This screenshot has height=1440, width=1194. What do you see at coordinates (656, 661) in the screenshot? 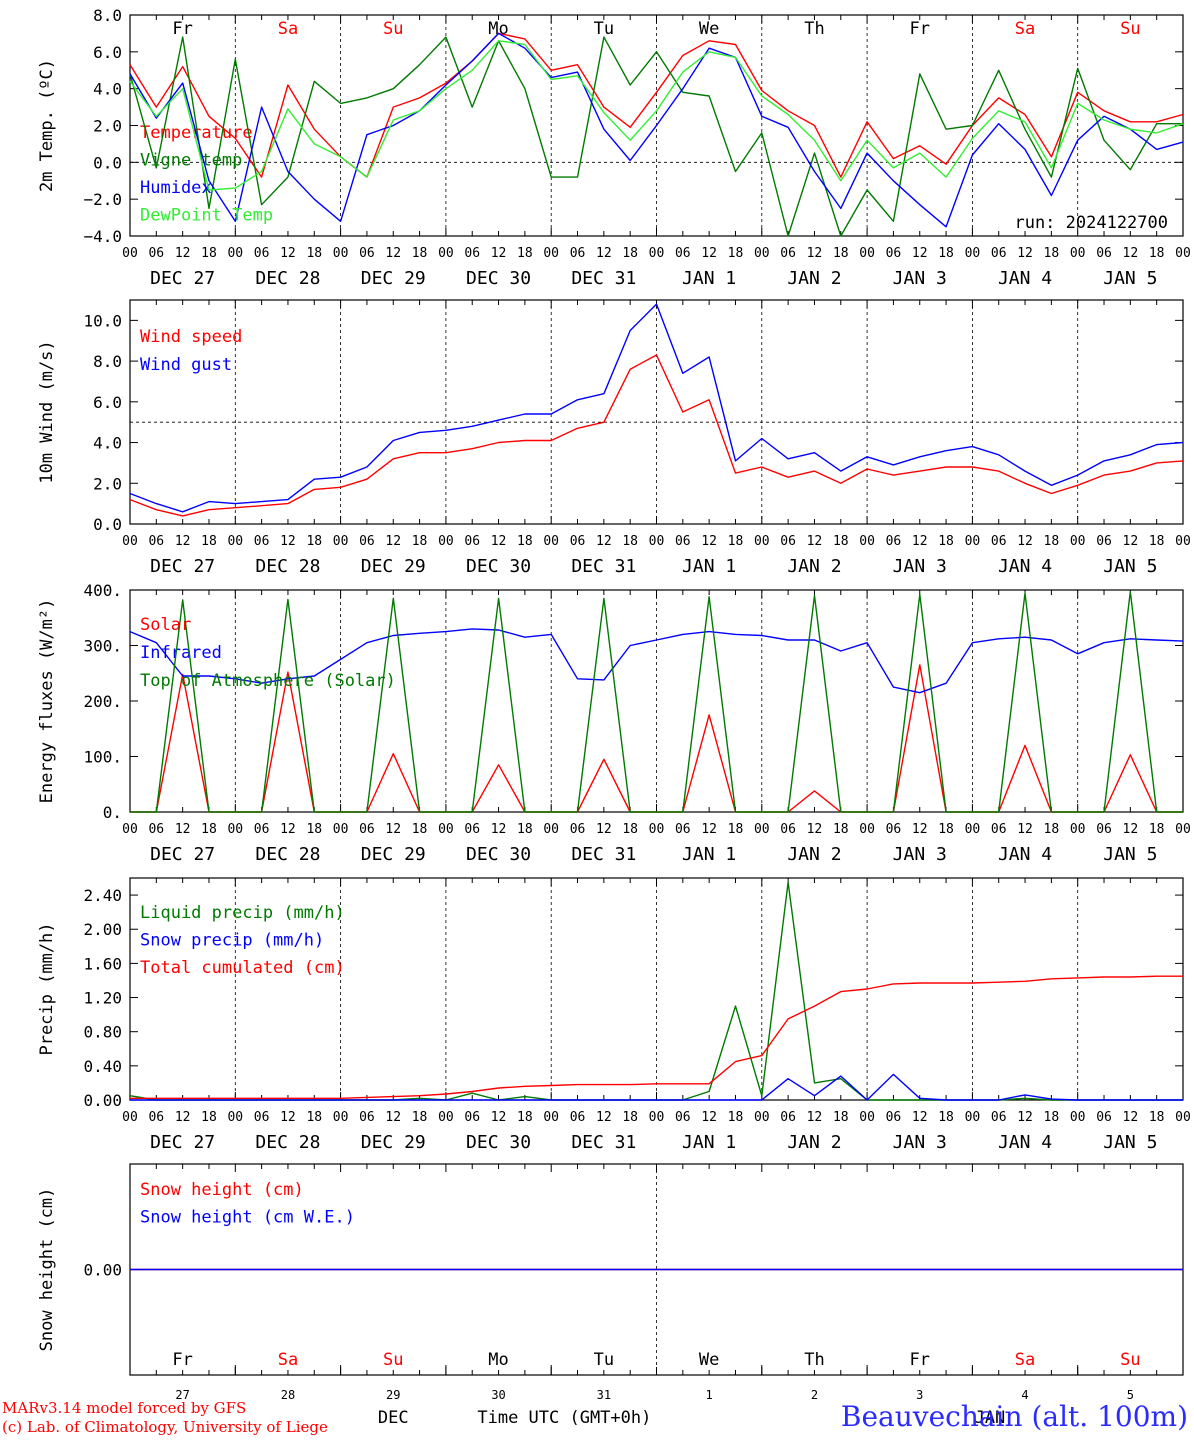
I see `series-line-infrared` at bounding box center [656, 661].